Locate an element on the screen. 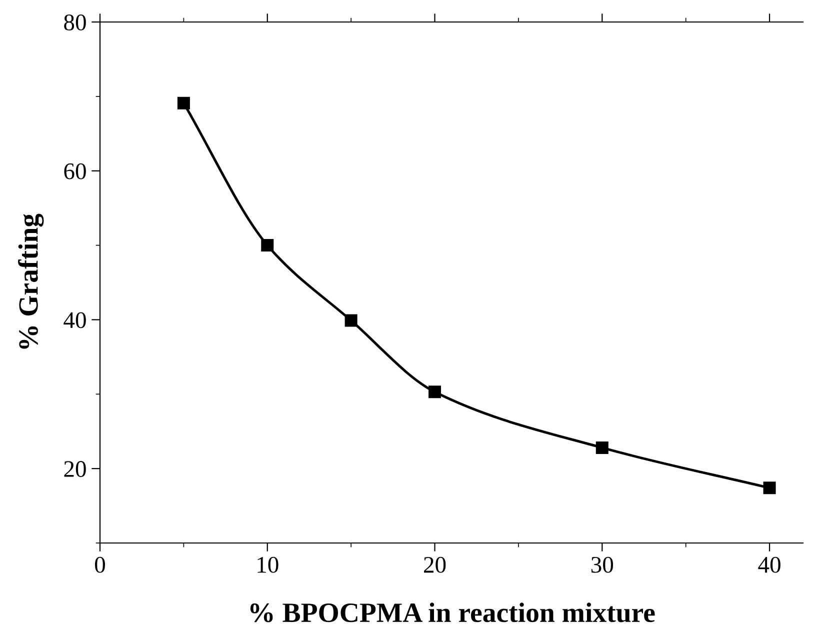  y-axis-title: % Grafting is located at coordinates (31, 281).